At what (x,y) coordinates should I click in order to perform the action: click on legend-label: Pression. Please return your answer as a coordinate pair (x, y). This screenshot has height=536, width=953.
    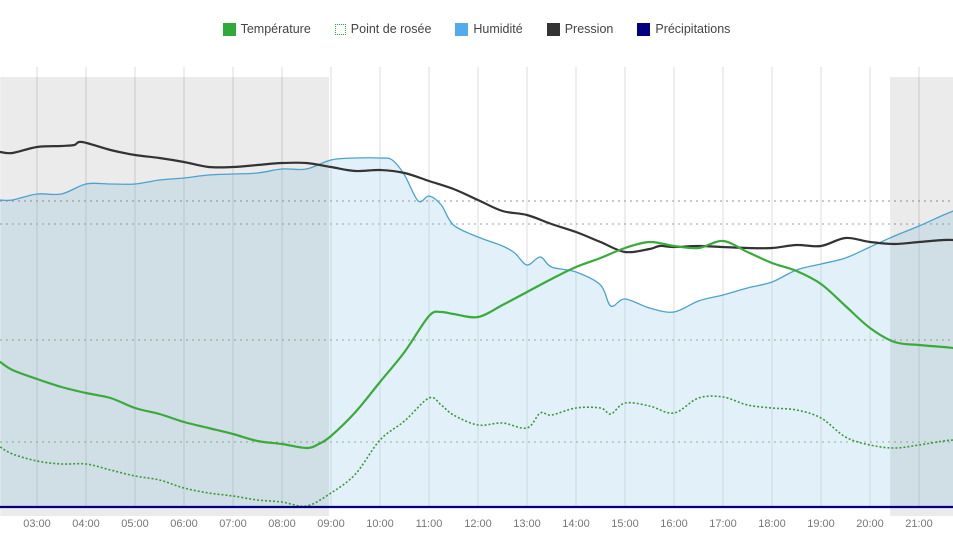
    Looking at the image, I should click on (589, 29).